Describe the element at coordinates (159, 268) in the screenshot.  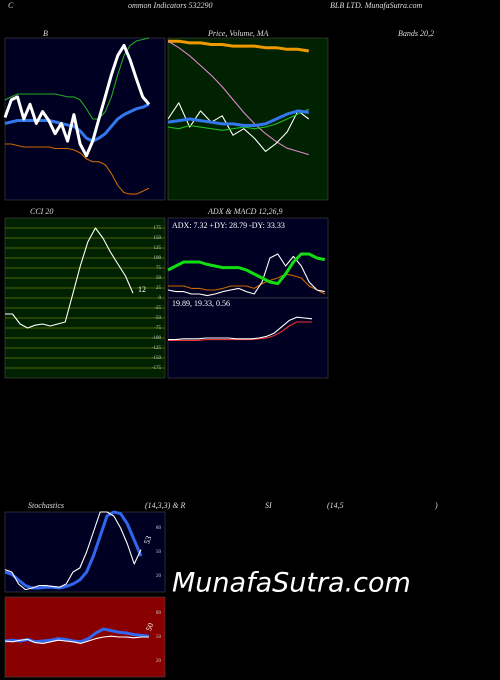
I see `y-tick-label: 75` at that location.